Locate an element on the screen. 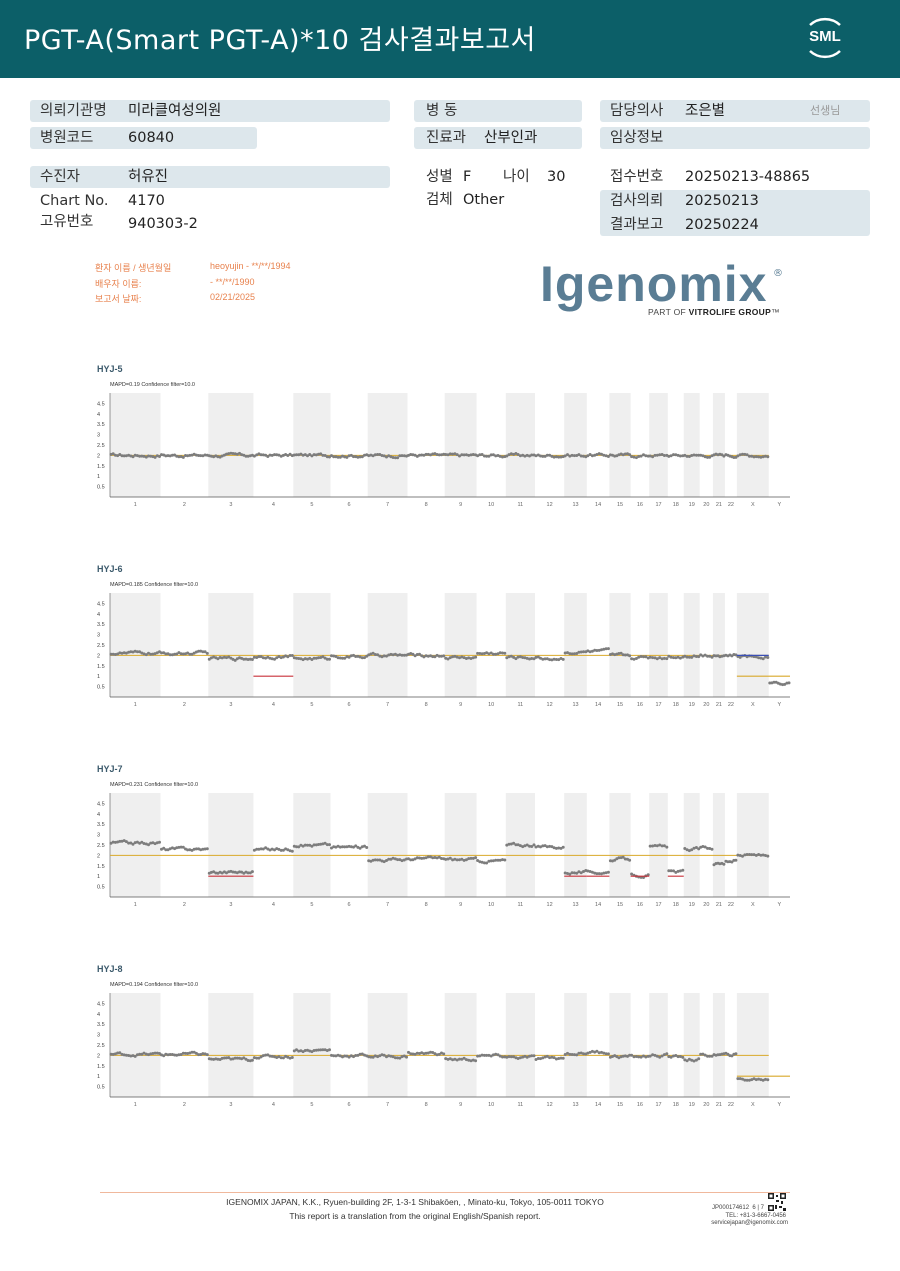 The width and height of the screenshot is (900, 1271). chart-subtitle: MAPD=0.185 Confidence filter=10.0 is located at coordinates (154, 585).